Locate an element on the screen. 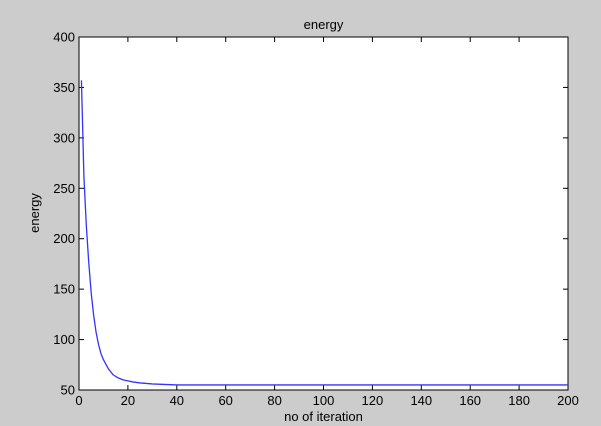  x-tick-label: 80 is located at coordinates (274, 400).